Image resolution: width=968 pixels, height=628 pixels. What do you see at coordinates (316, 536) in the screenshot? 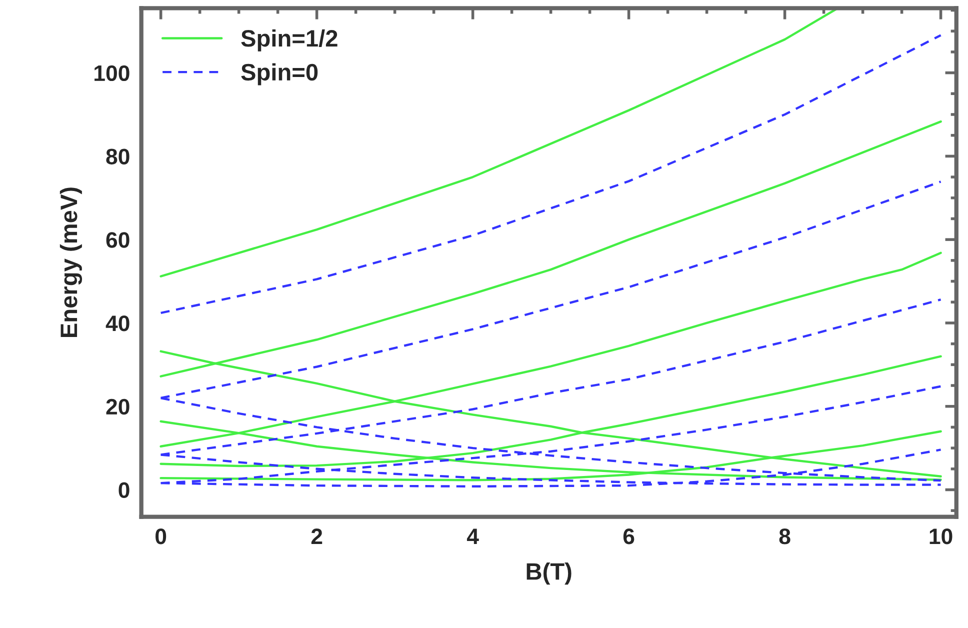
I see `x-tick-label: 2` at bounding box center [316, 536].